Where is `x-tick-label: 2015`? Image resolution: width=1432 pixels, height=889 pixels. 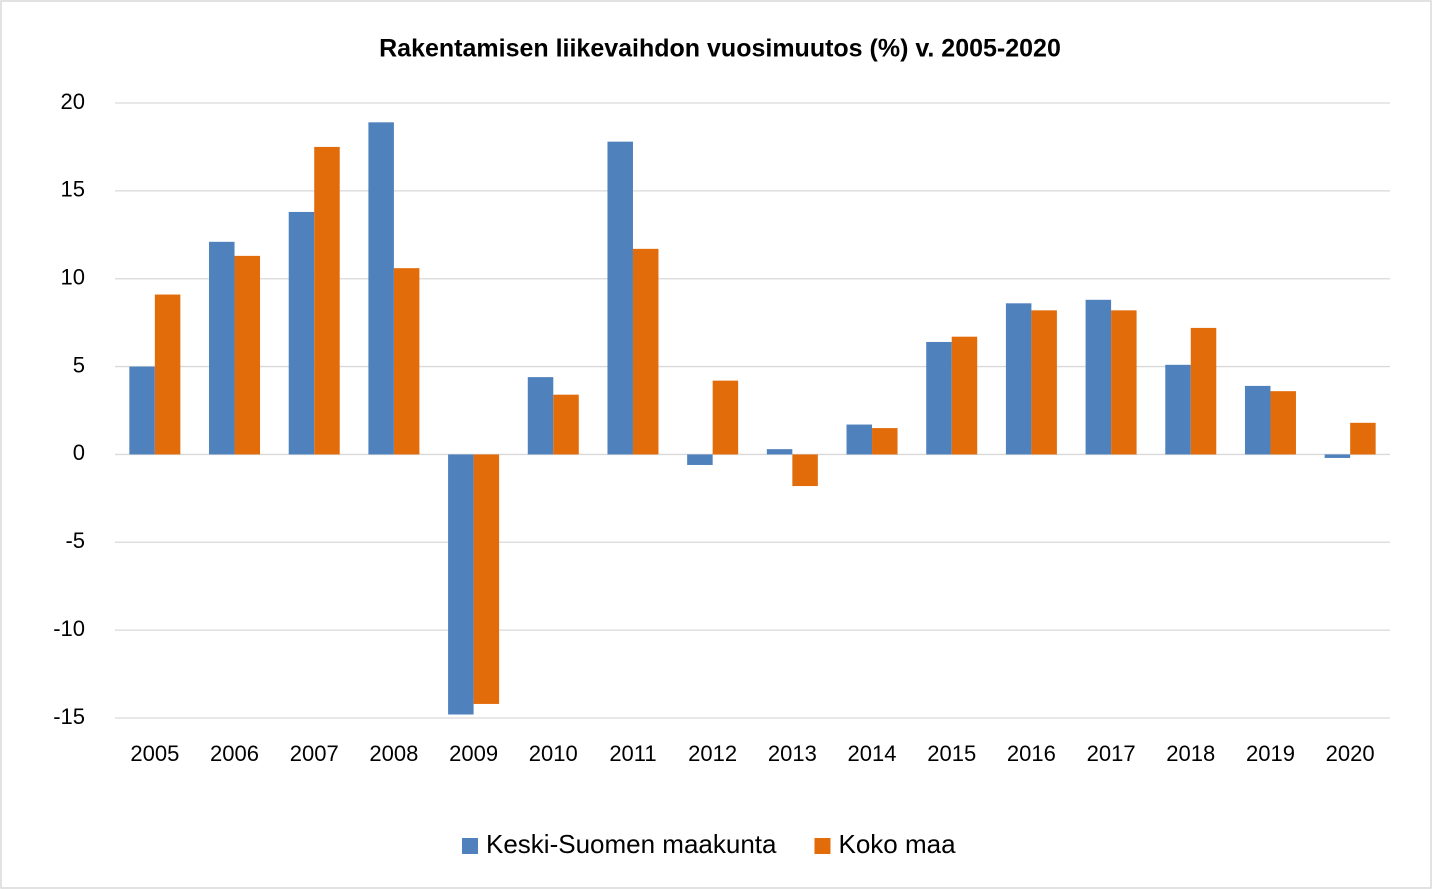 x-tick-label: 2015 is located at coordinates (951, 753).